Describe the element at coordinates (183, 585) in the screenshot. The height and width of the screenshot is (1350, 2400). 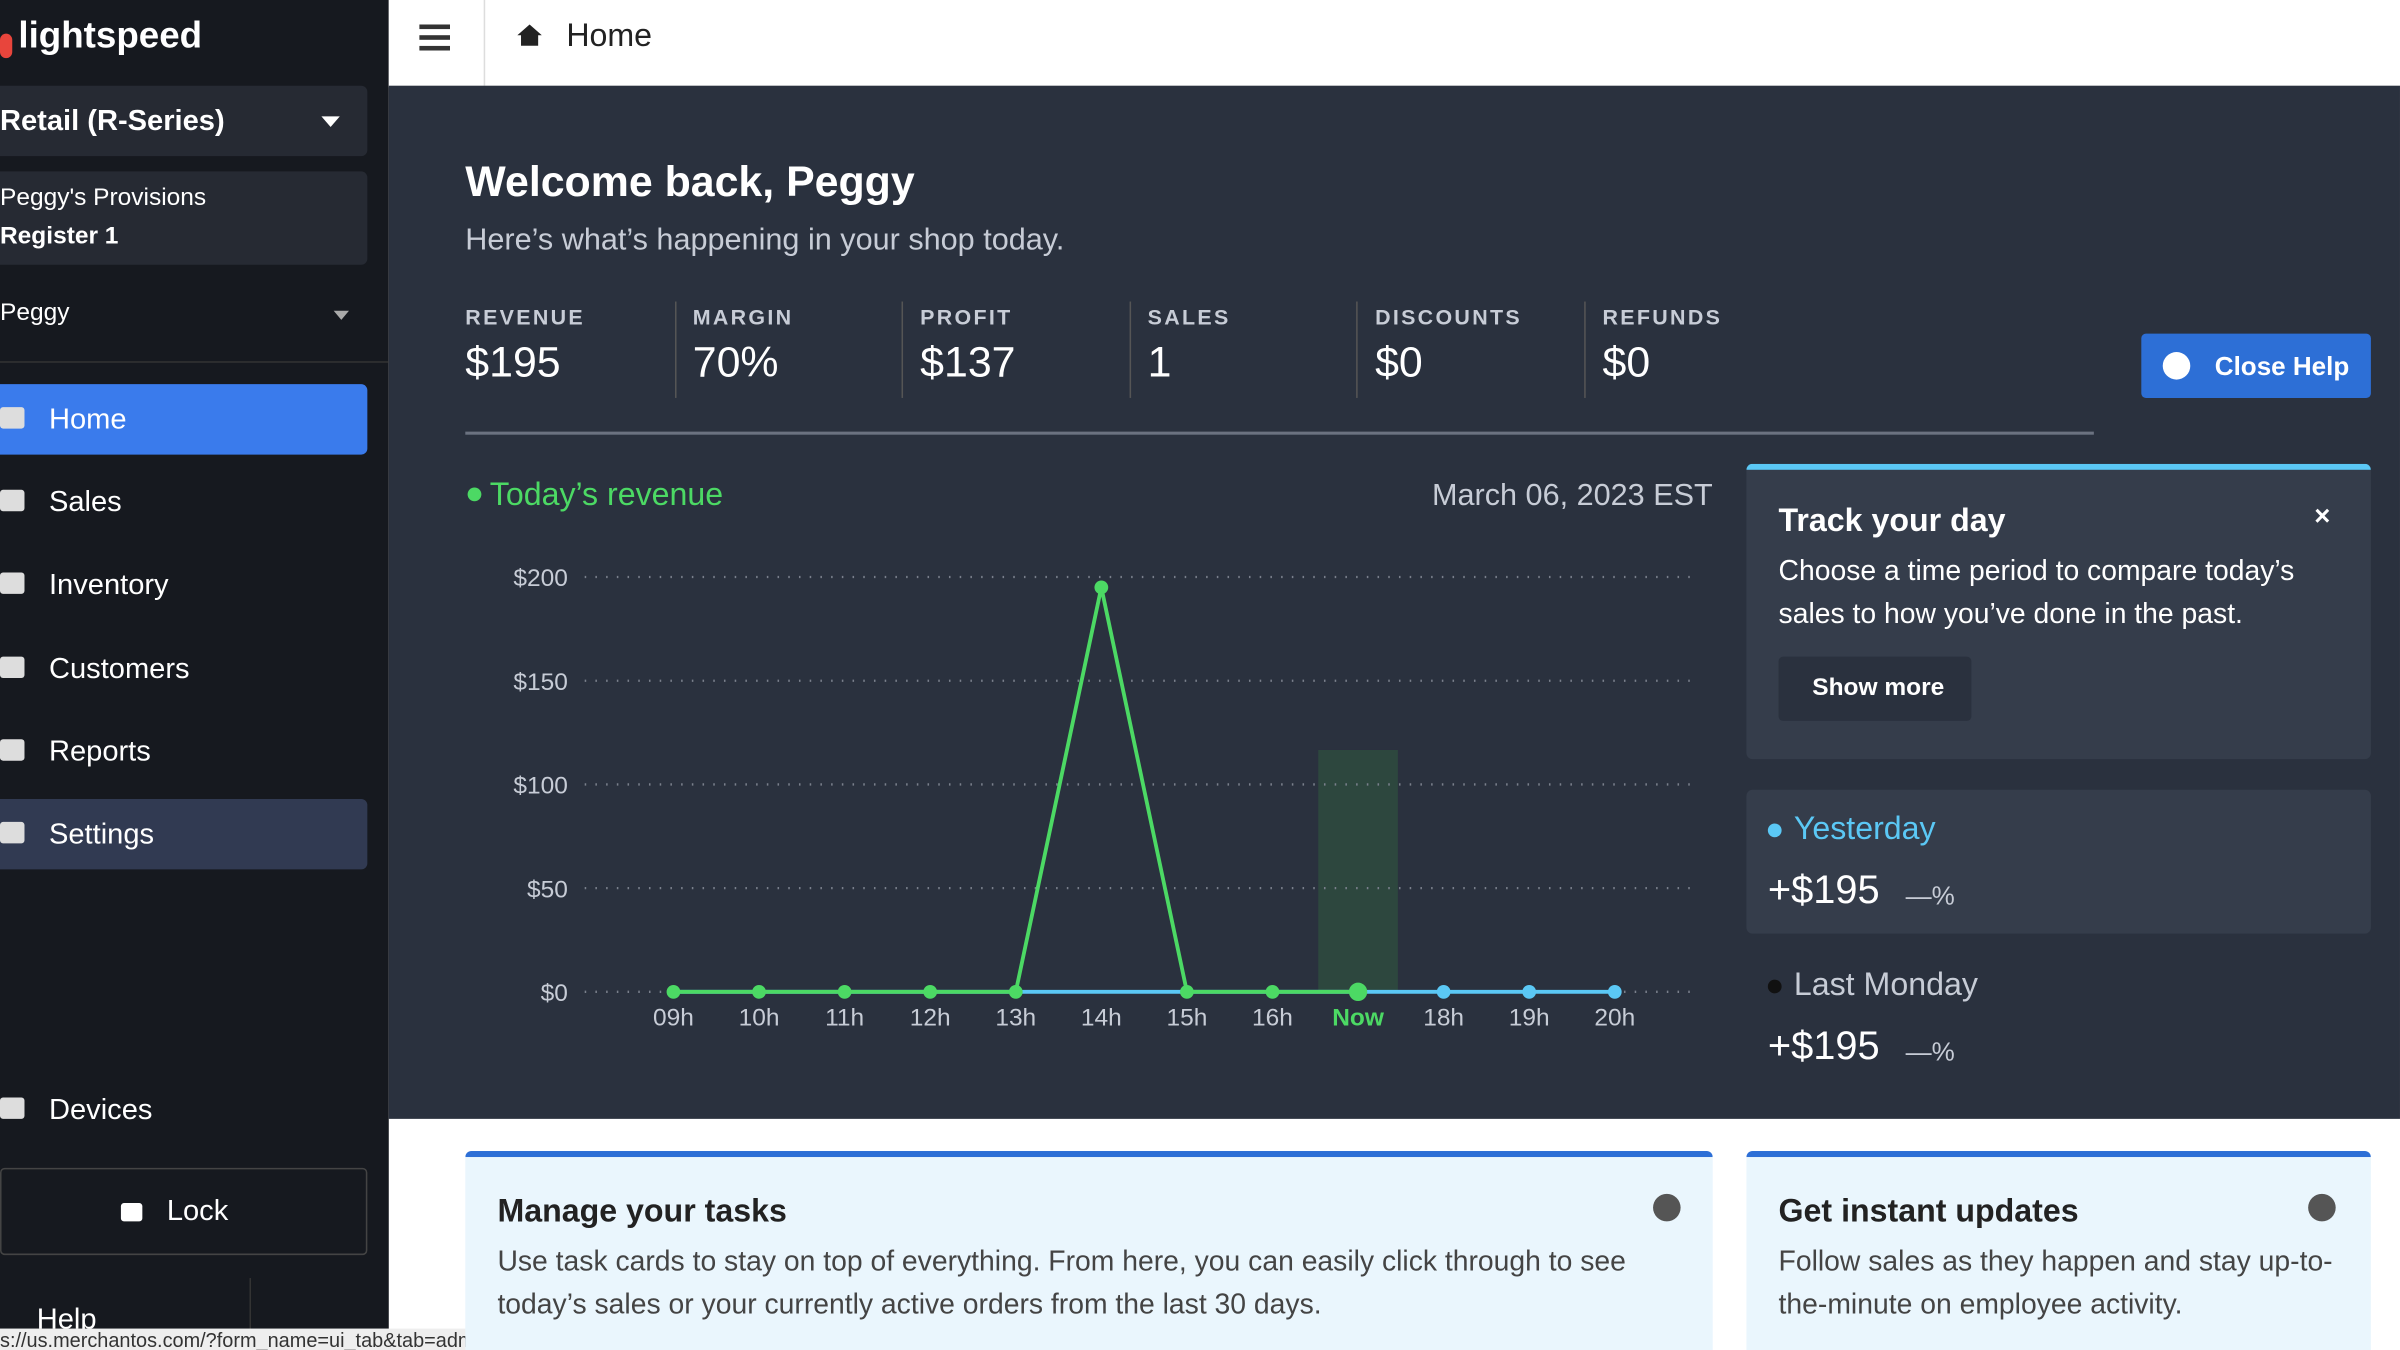
I see `nav-item: Inventory` at that location.